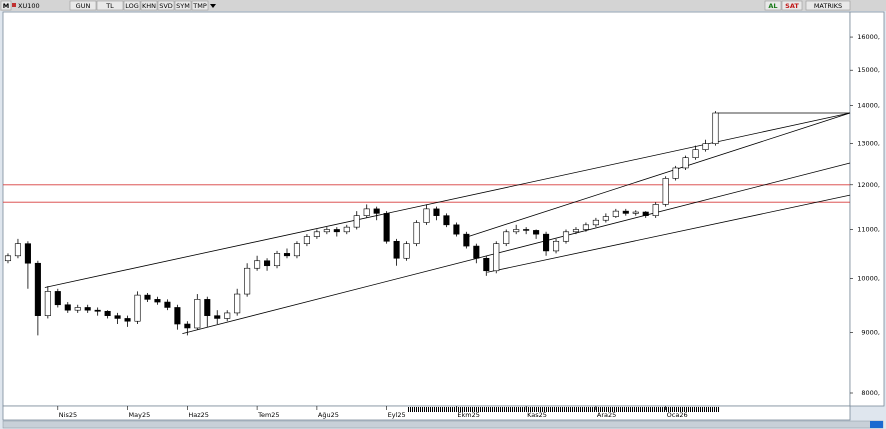 The width and height of the screenshot is (886, 429). Describe the element at coordinates (68, 415) in the screenshot. I see `x-tick-label: Nis25` at that location.